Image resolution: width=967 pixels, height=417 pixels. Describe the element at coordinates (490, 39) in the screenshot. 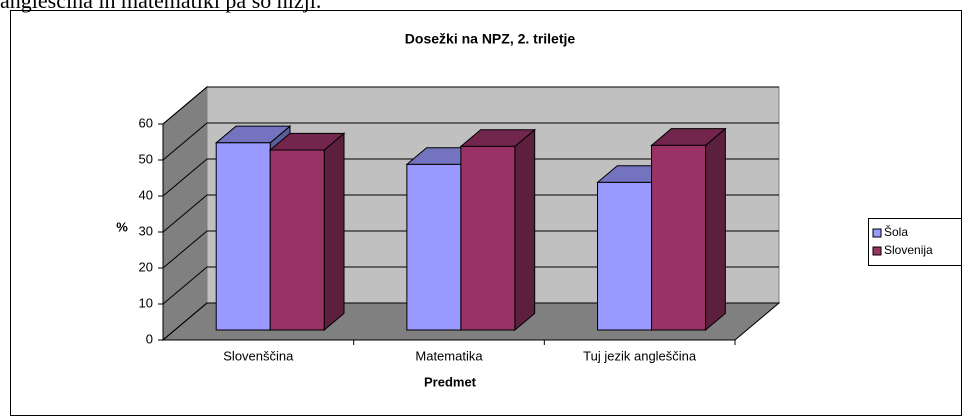

I see `chart-title: Dosežki na NPZ, 2. triletje` at that location.